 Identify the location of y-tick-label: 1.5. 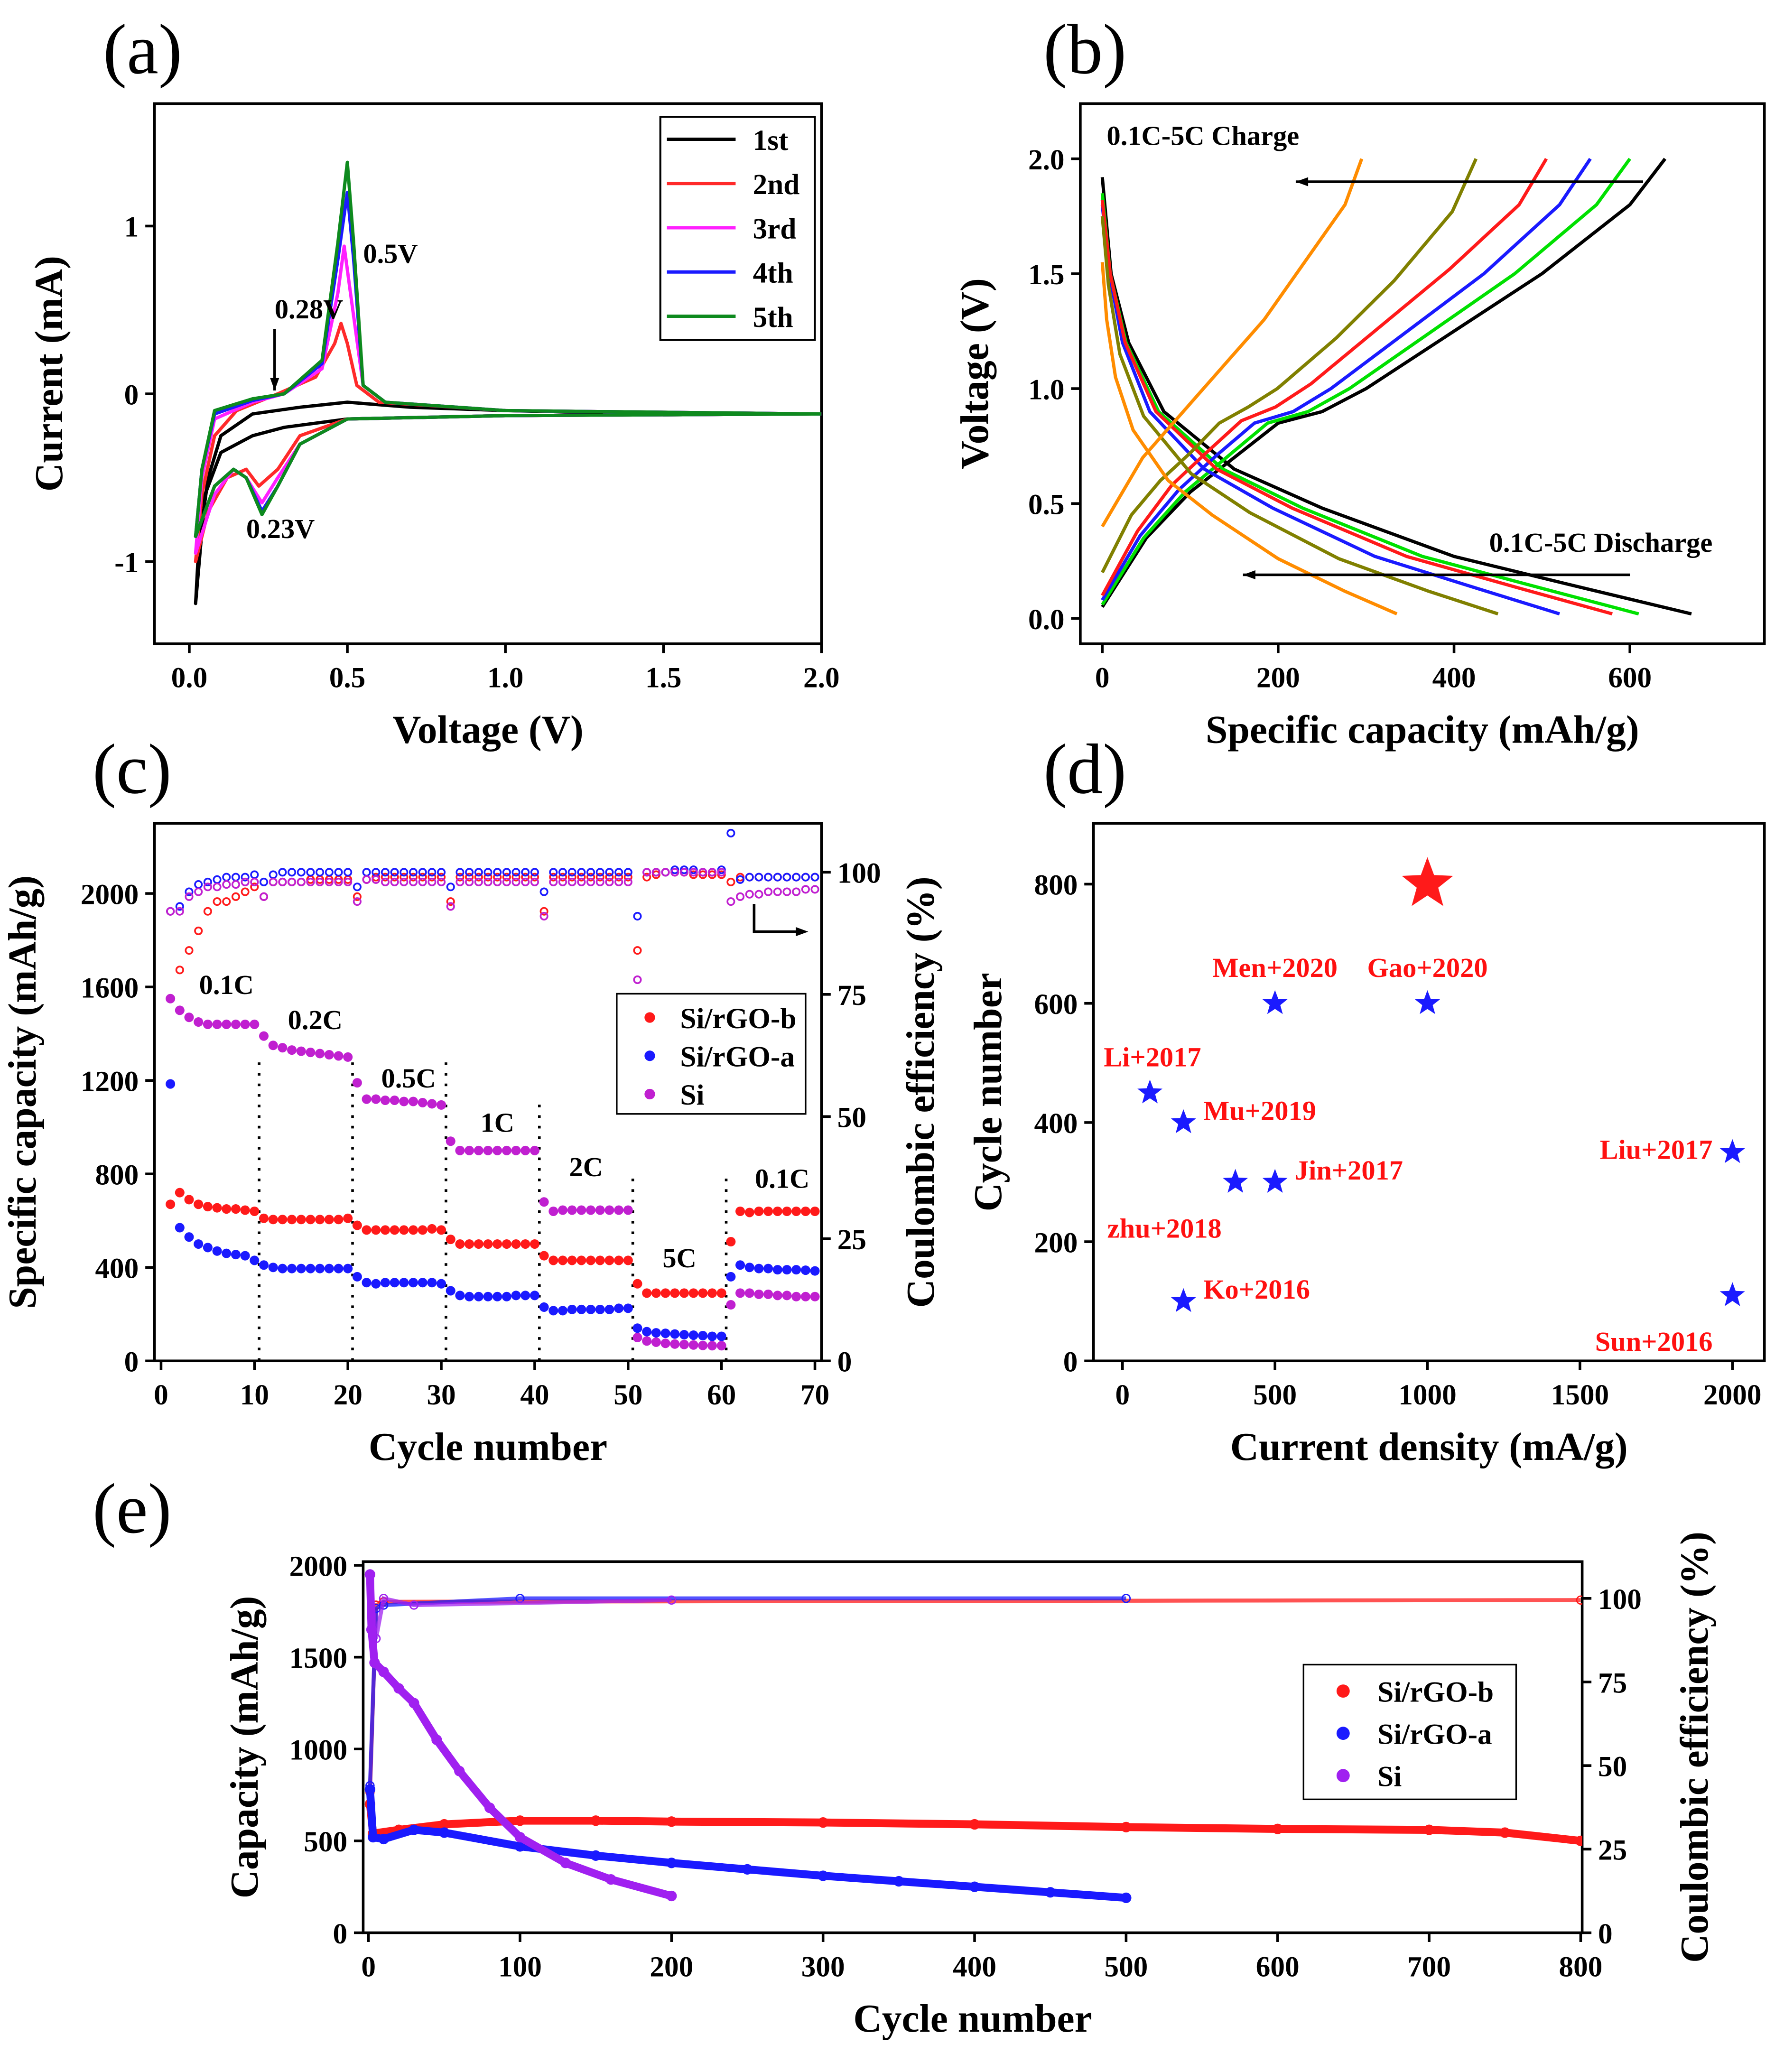
(1046, 275).